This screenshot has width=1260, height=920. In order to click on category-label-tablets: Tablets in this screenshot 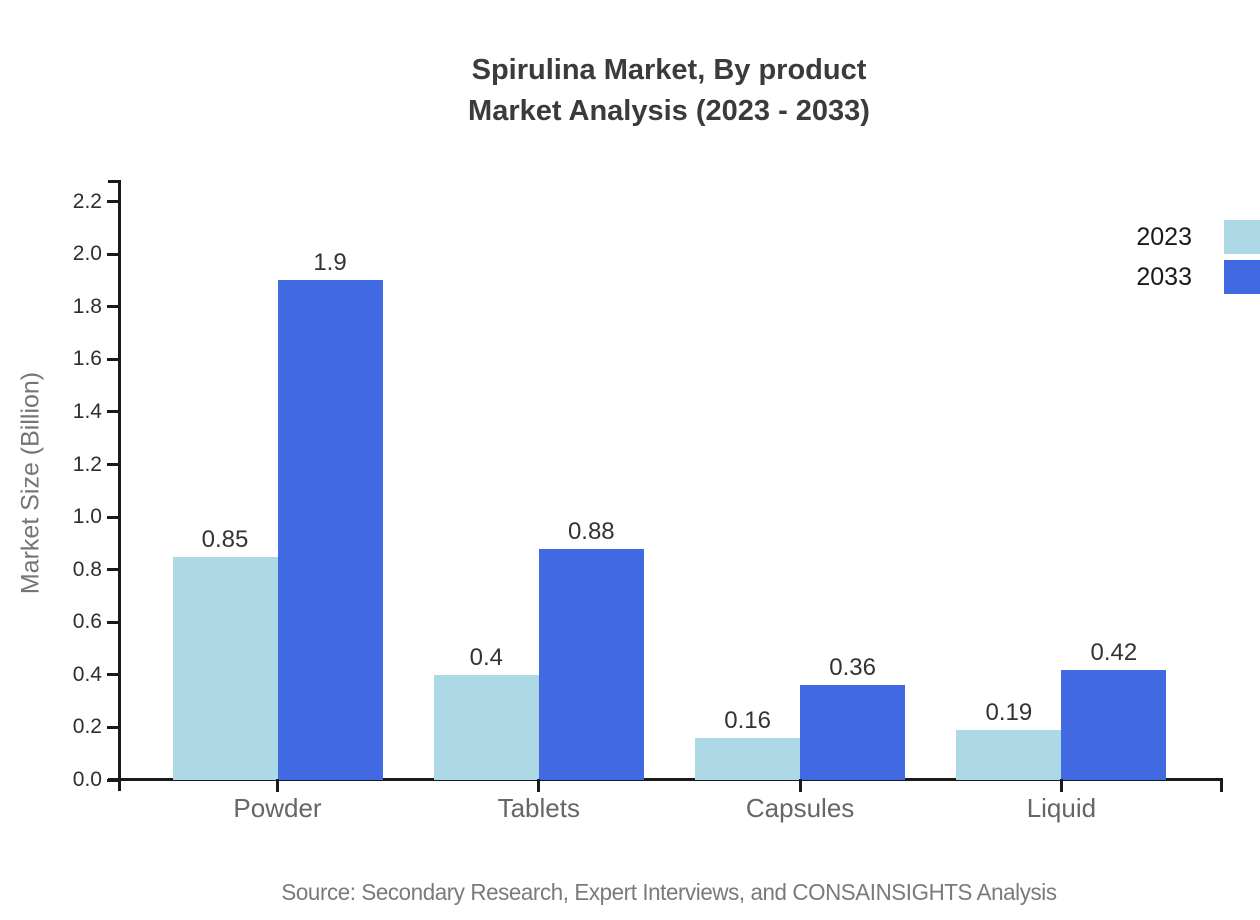, I will do `click(538, 808)`.